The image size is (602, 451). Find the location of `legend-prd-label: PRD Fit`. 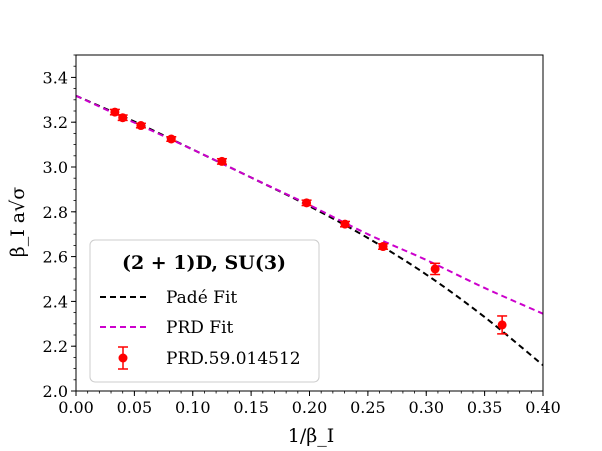

legend-prd-label: PRD Fit is located at coordinates (200, 328).